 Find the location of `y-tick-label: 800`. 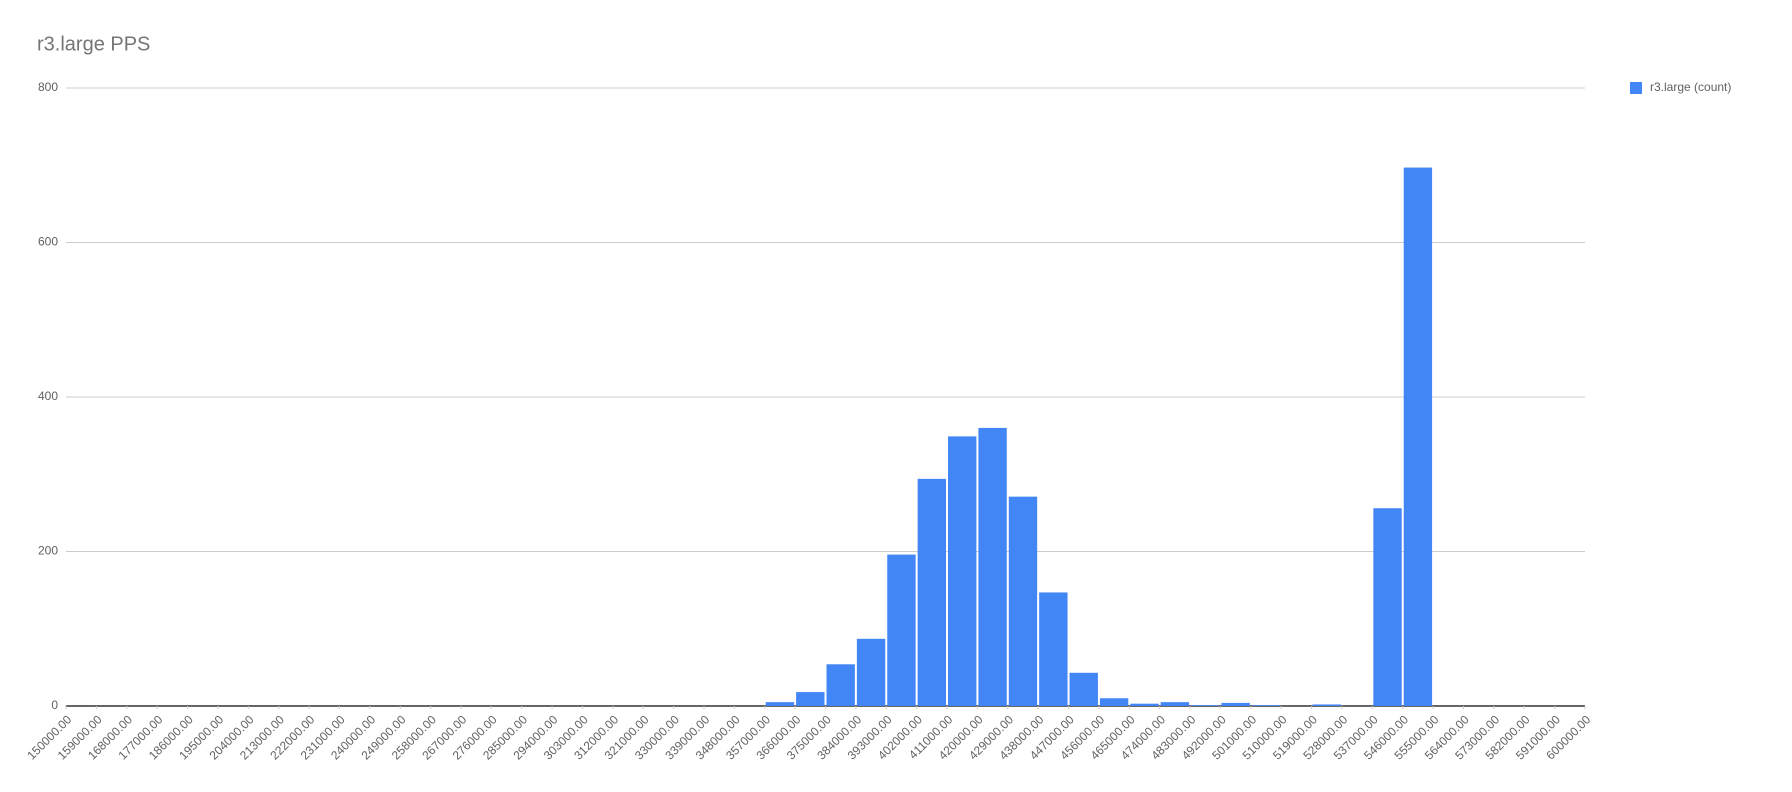

y-tick-label: 800 is located at coordinates (48, 87).